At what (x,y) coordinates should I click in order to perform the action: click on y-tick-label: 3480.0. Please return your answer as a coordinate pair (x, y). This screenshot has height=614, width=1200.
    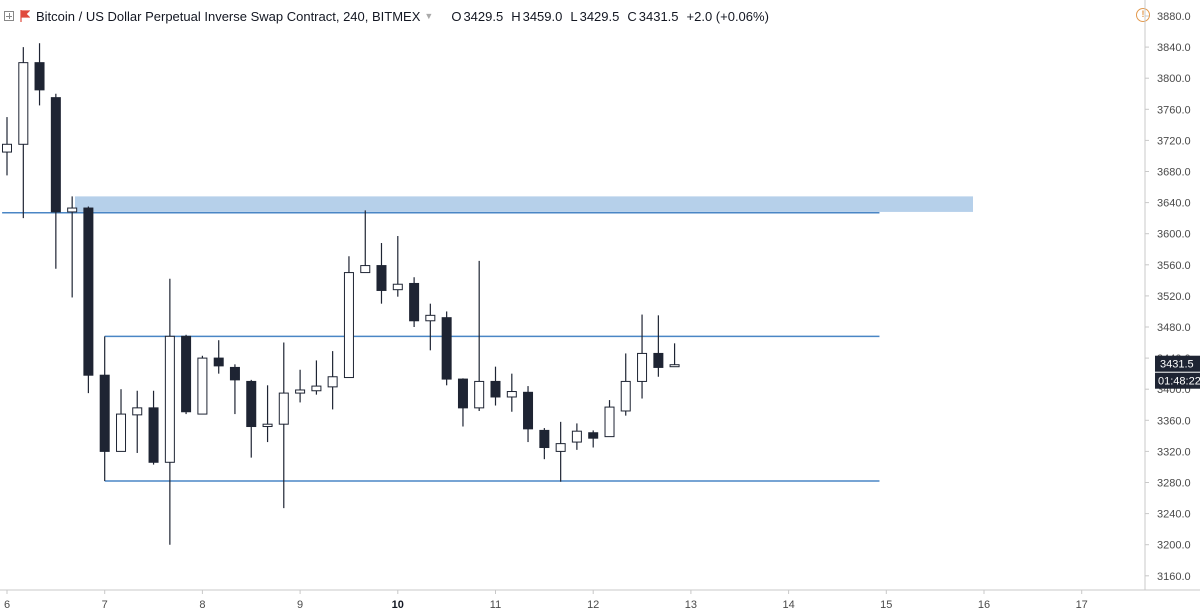
    Looking at the image, I should click on (1174, 328).